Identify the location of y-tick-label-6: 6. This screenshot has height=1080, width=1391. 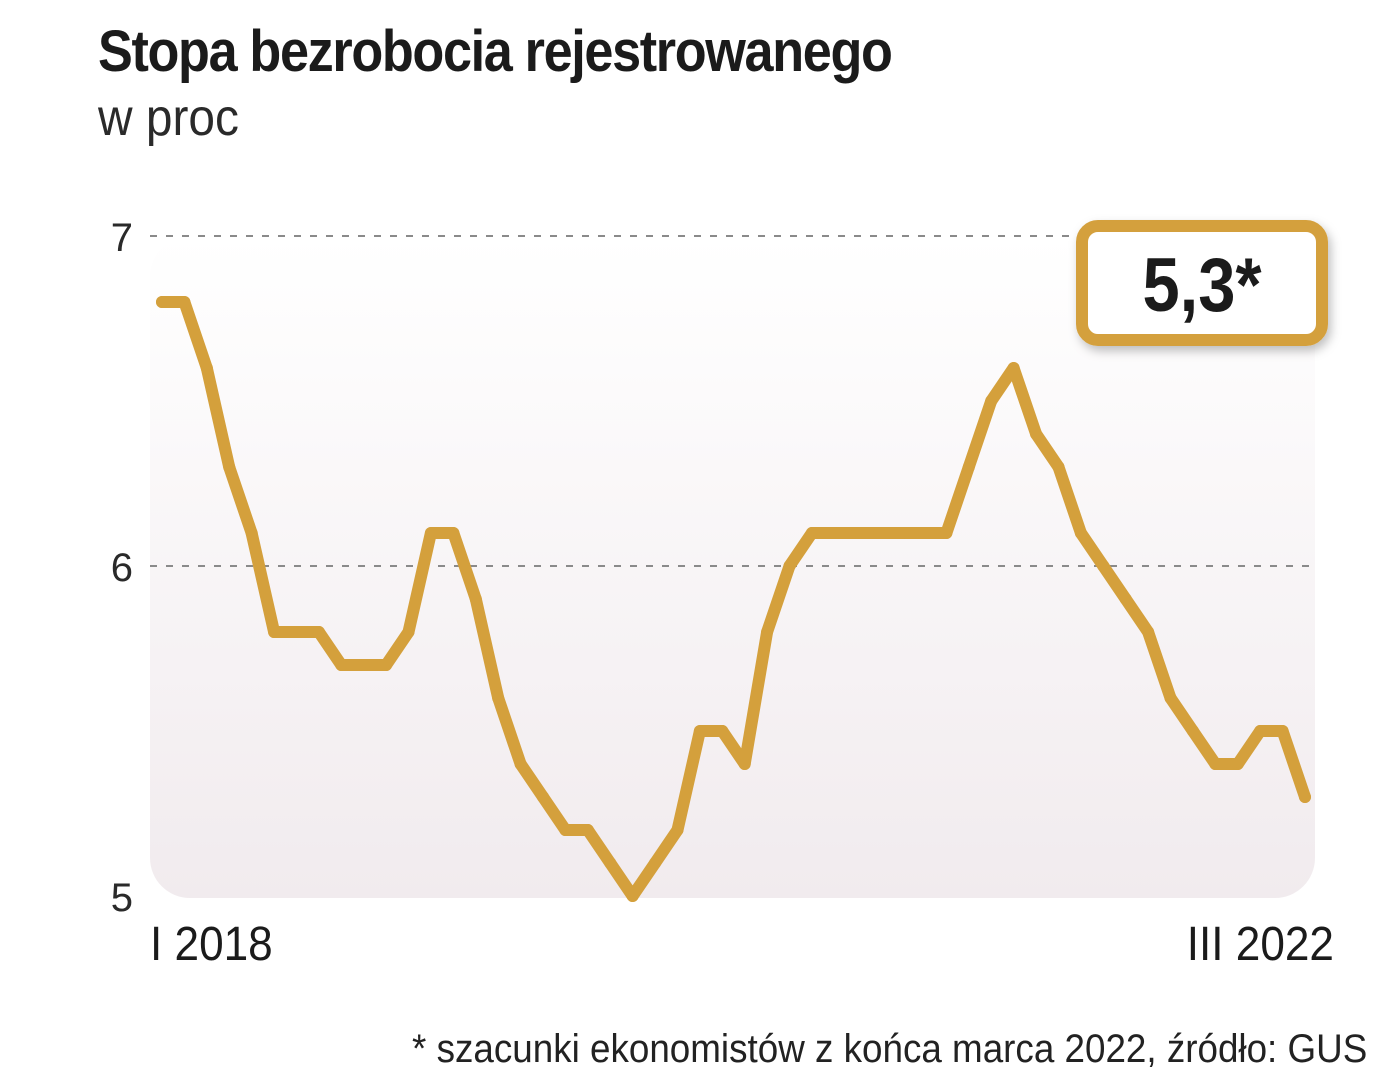
(122, 568).